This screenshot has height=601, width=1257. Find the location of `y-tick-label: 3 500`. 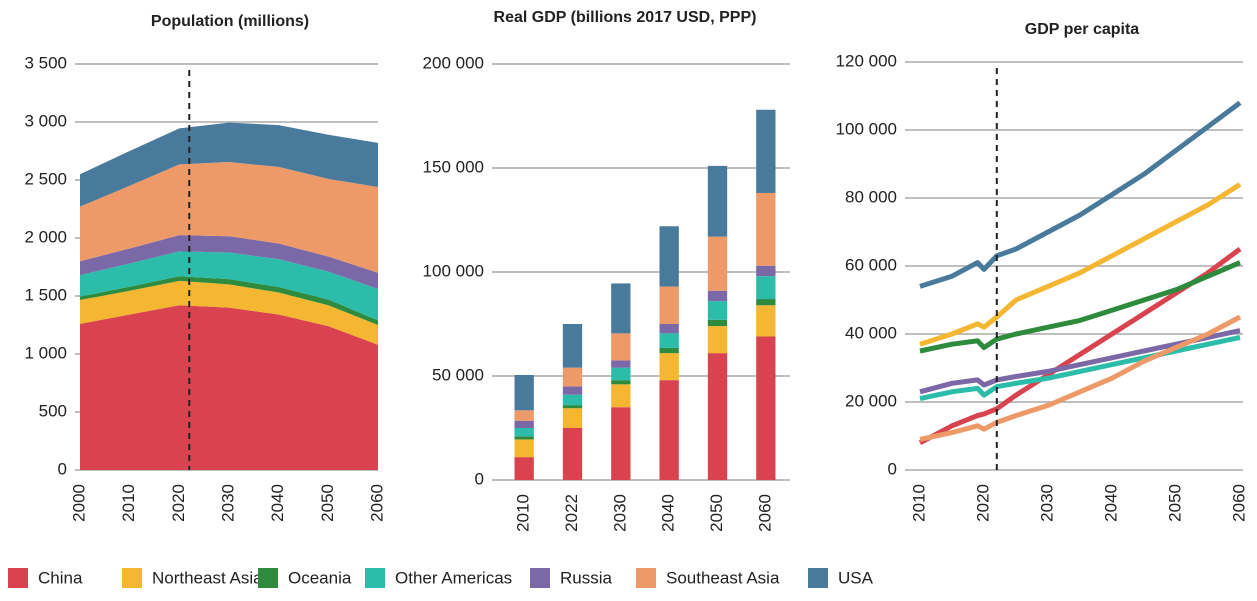

y-tick-label: 3 500 is located at coordinates (45, 62).